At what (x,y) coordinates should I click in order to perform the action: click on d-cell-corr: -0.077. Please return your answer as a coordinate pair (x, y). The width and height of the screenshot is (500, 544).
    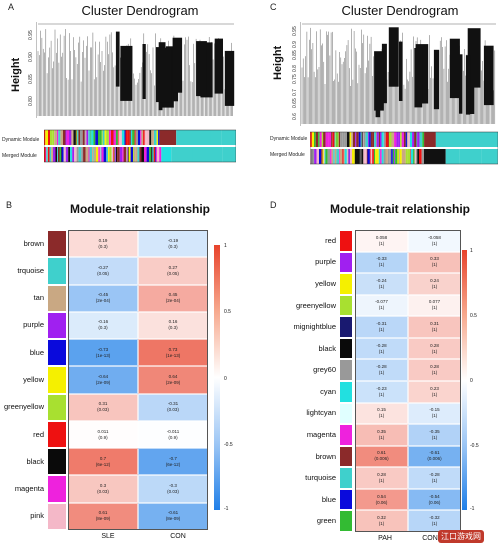
    Looking at the image, I should click on (381, 302).